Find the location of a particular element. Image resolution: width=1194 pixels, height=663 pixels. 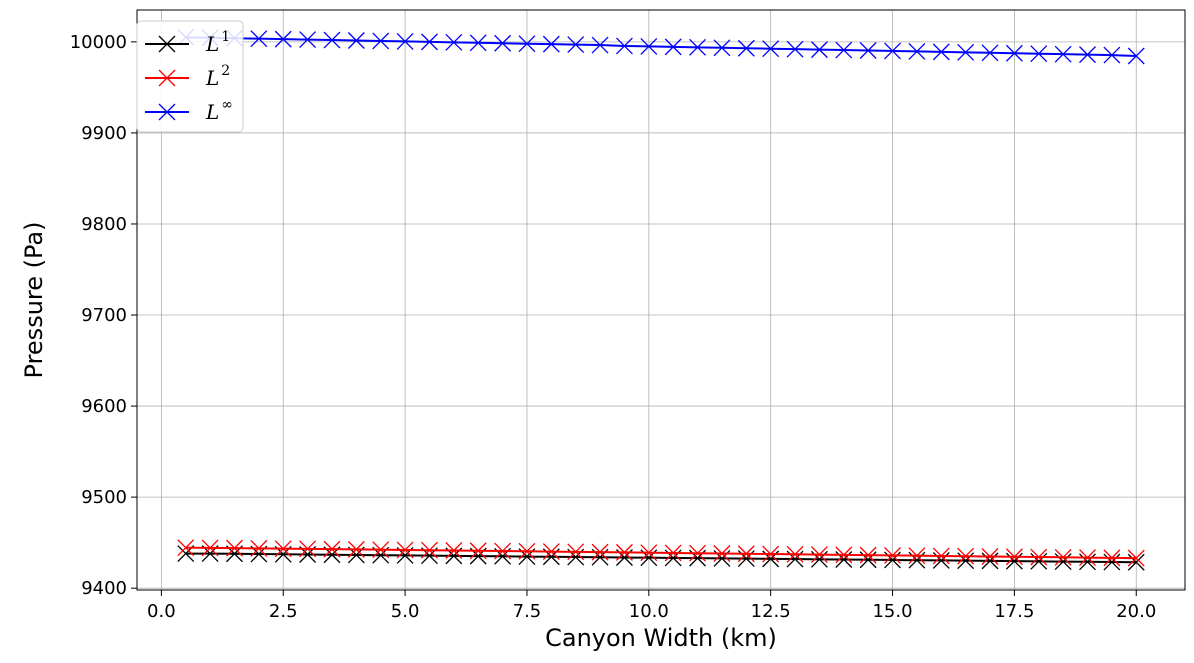

legend-label-superscript: 1 is located at coordinates (225, 37).